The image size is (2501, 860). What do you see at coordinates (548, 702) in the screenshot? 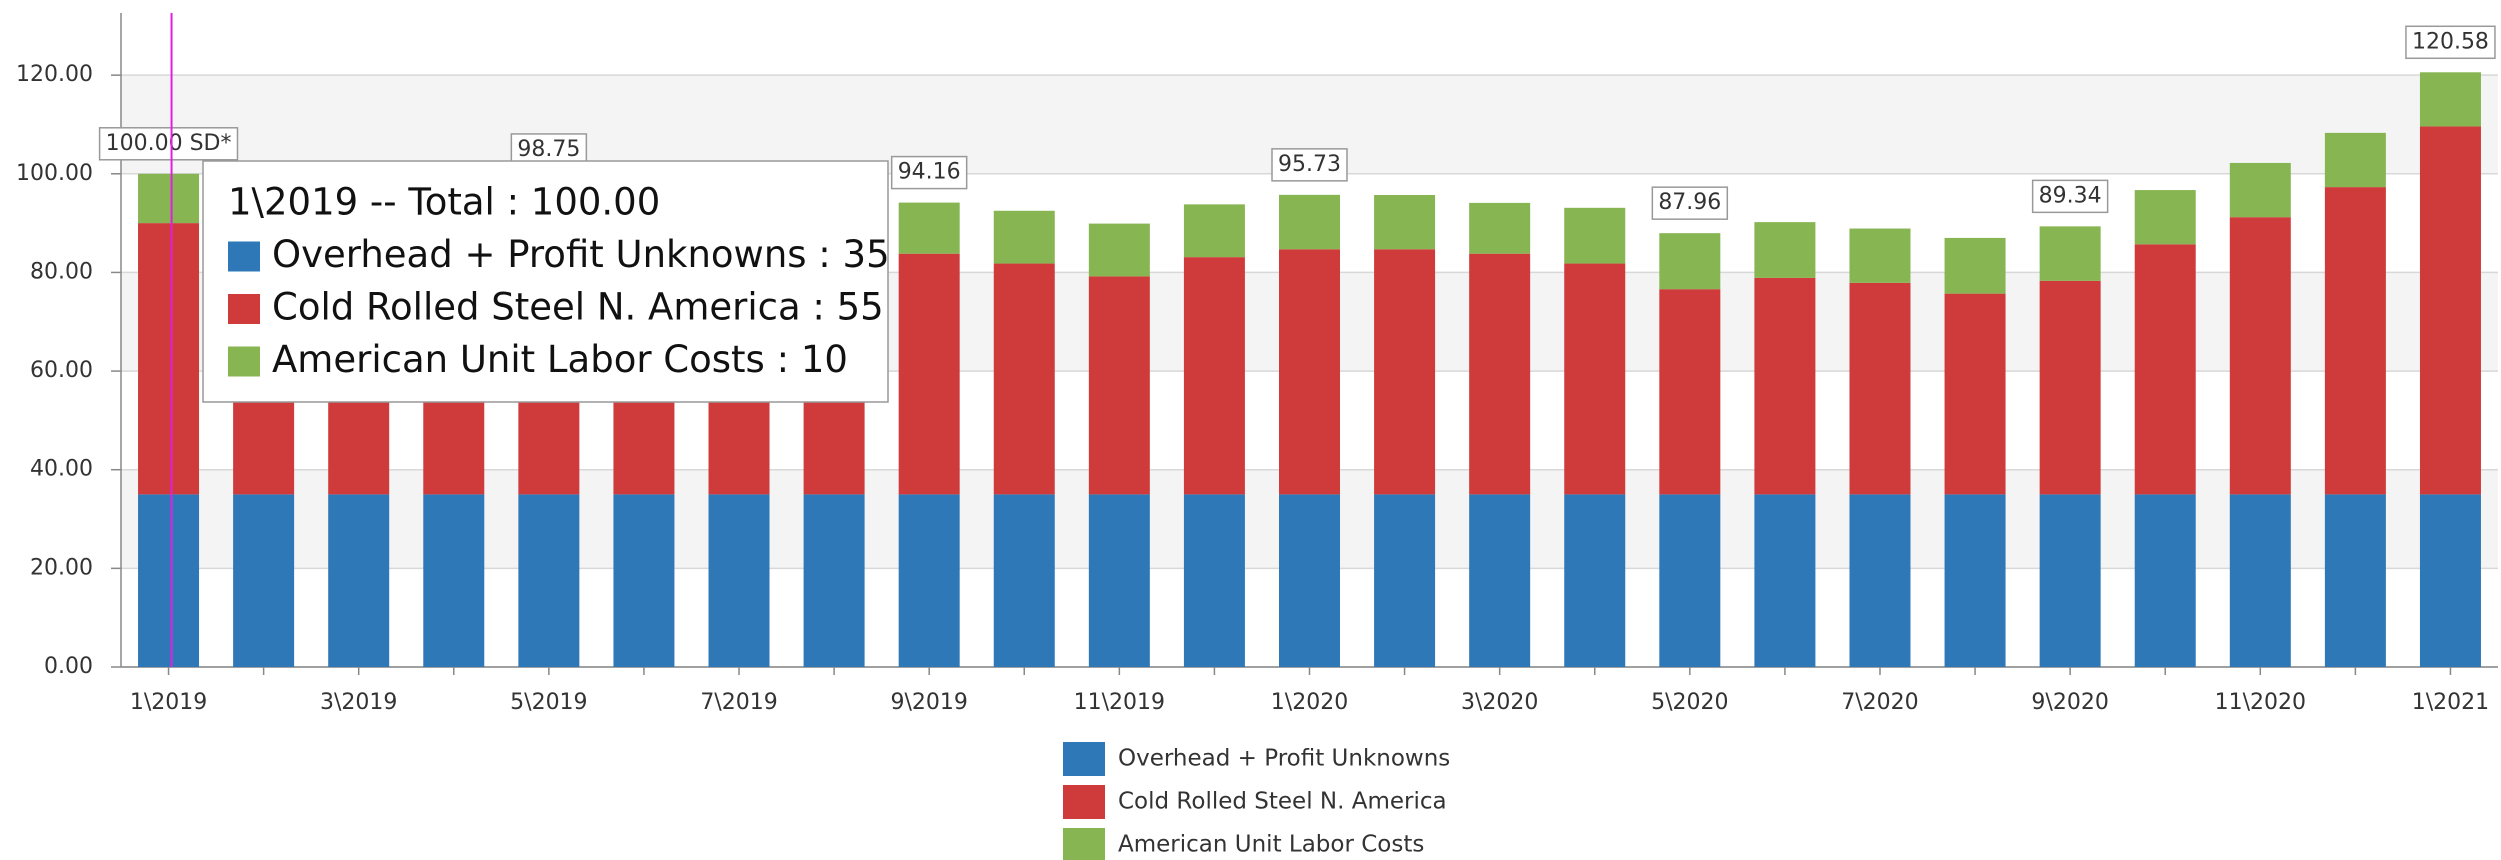
I see `x-tick-label: 5\2019` at bounding box center [548, 702].